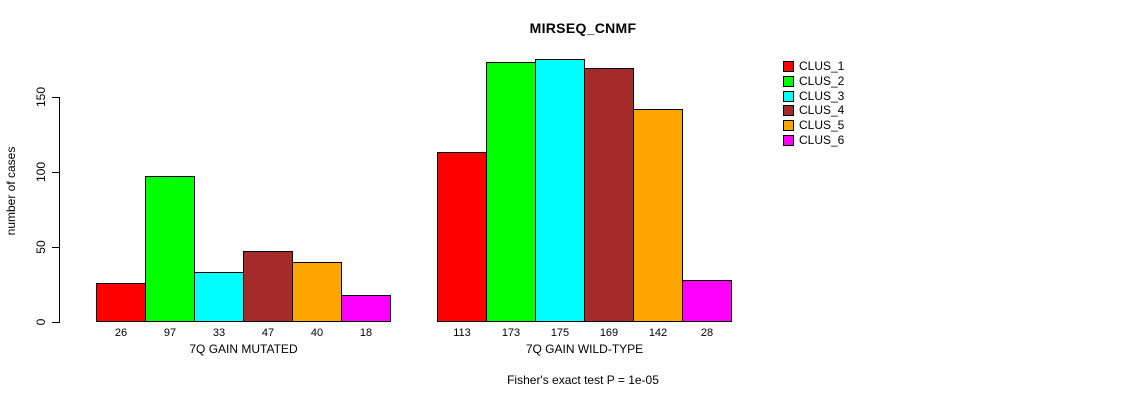  What do you see at coordinates (822, 66) in the screenshot?
I see `legend-label: CLUS_1` at bounding box center [822, 66].